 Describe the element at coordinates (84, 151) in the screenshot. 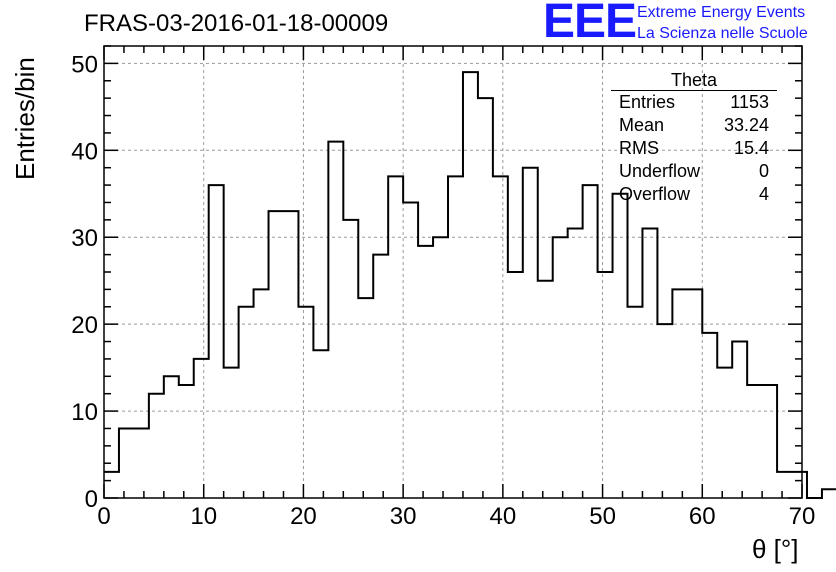

I see `y-tick-label: 40` at that location.